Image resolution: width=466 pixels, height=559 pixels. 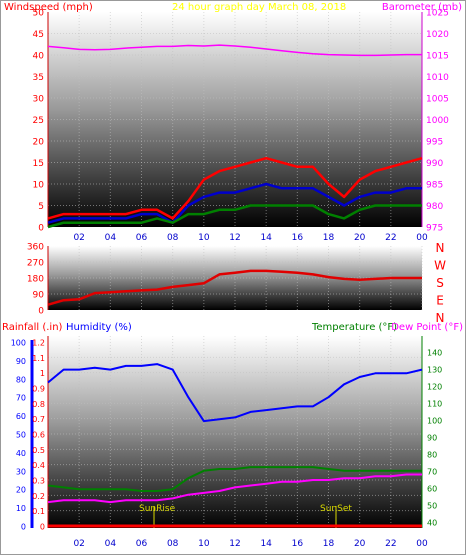 I want to click on windspeed-series, so click(x=235, y=188).